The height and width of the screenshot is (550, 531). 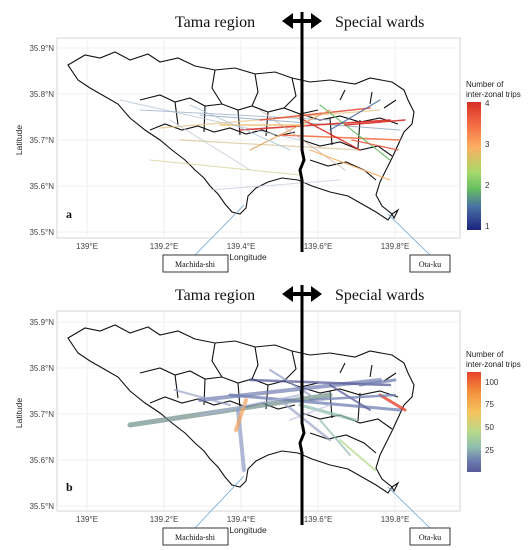 I want to click on callout-machida-b: Machida-shi, so click(x=203, y=510).